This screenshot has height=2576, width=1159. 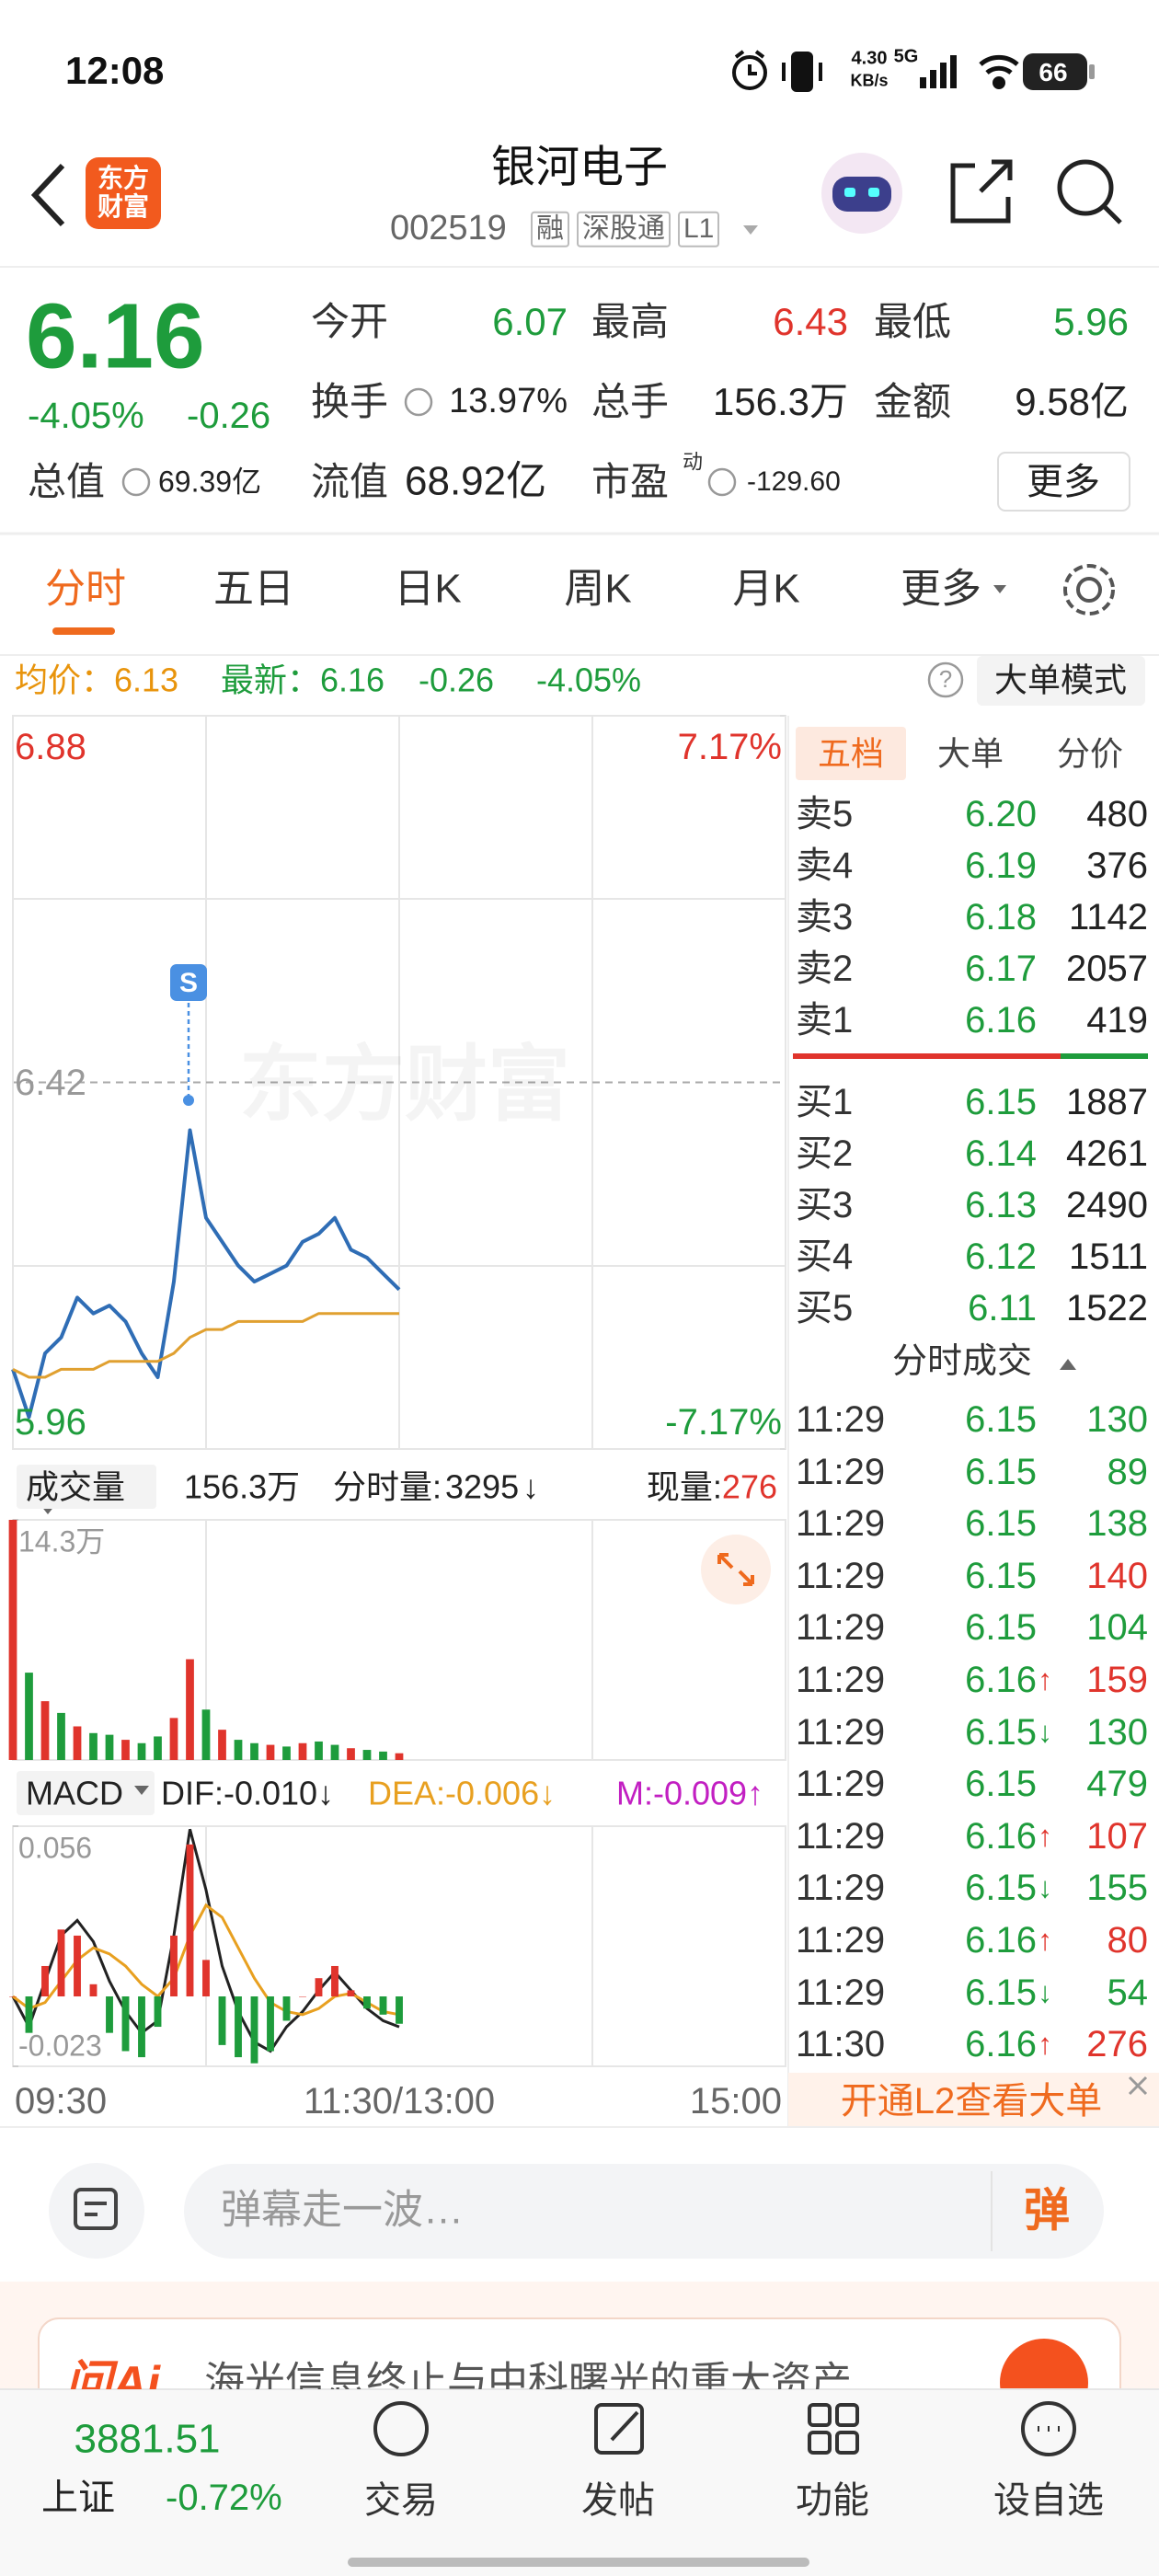 I want to click on trades-title: 分时成交, so click(x=962, y=1362).